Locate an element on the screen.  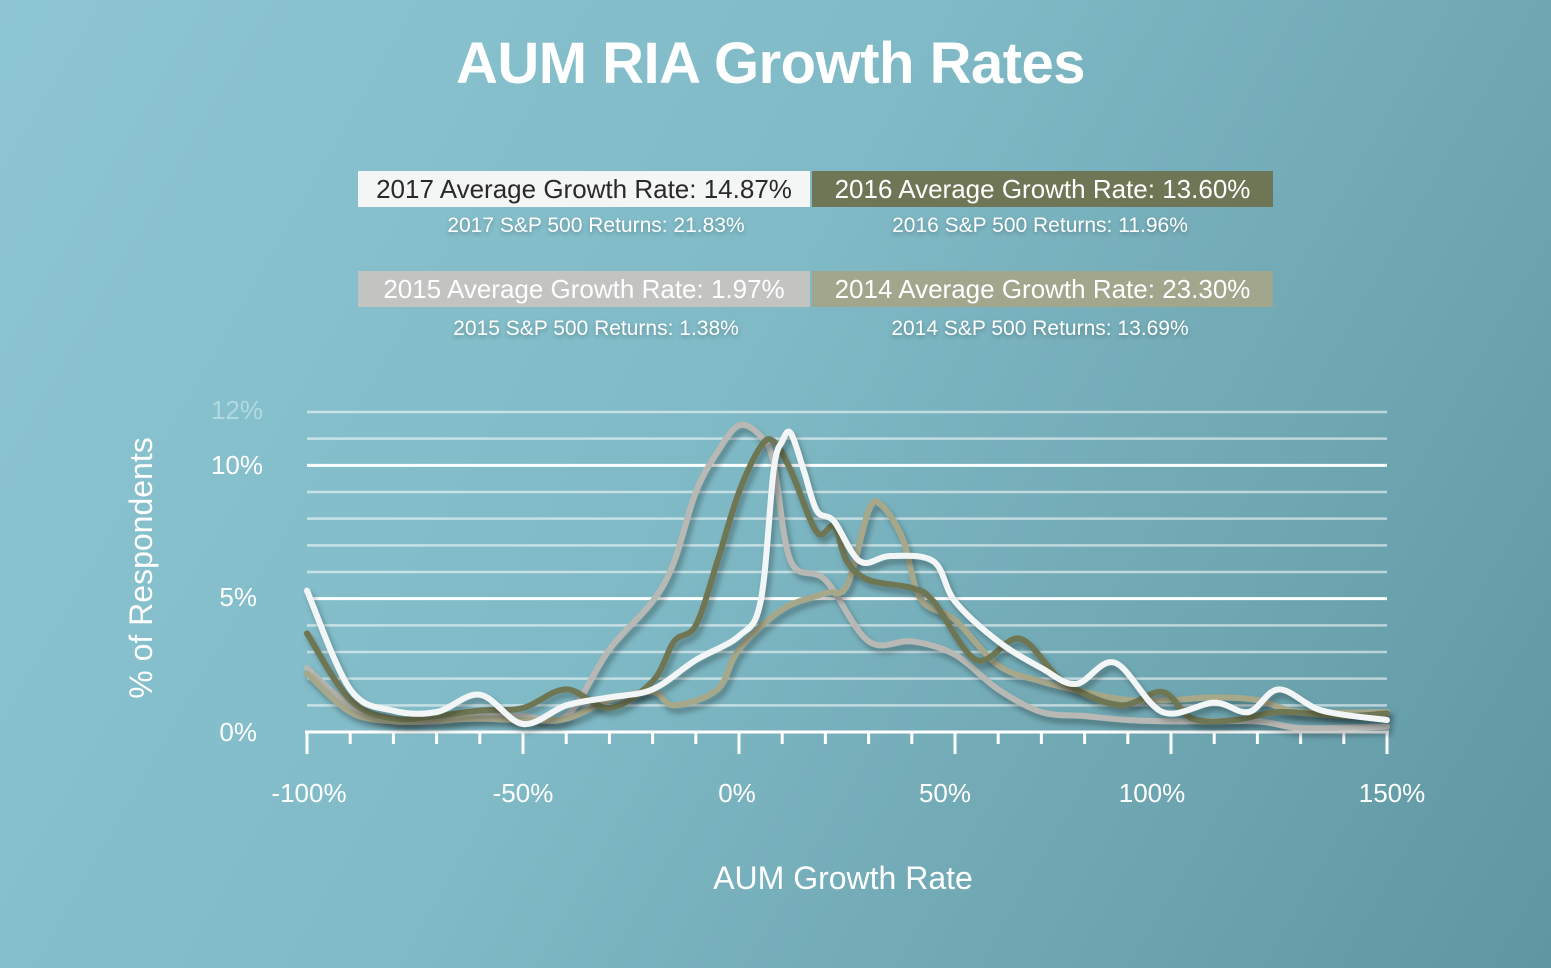
x-tick--100: -100% is located at coordinates (308, 793).